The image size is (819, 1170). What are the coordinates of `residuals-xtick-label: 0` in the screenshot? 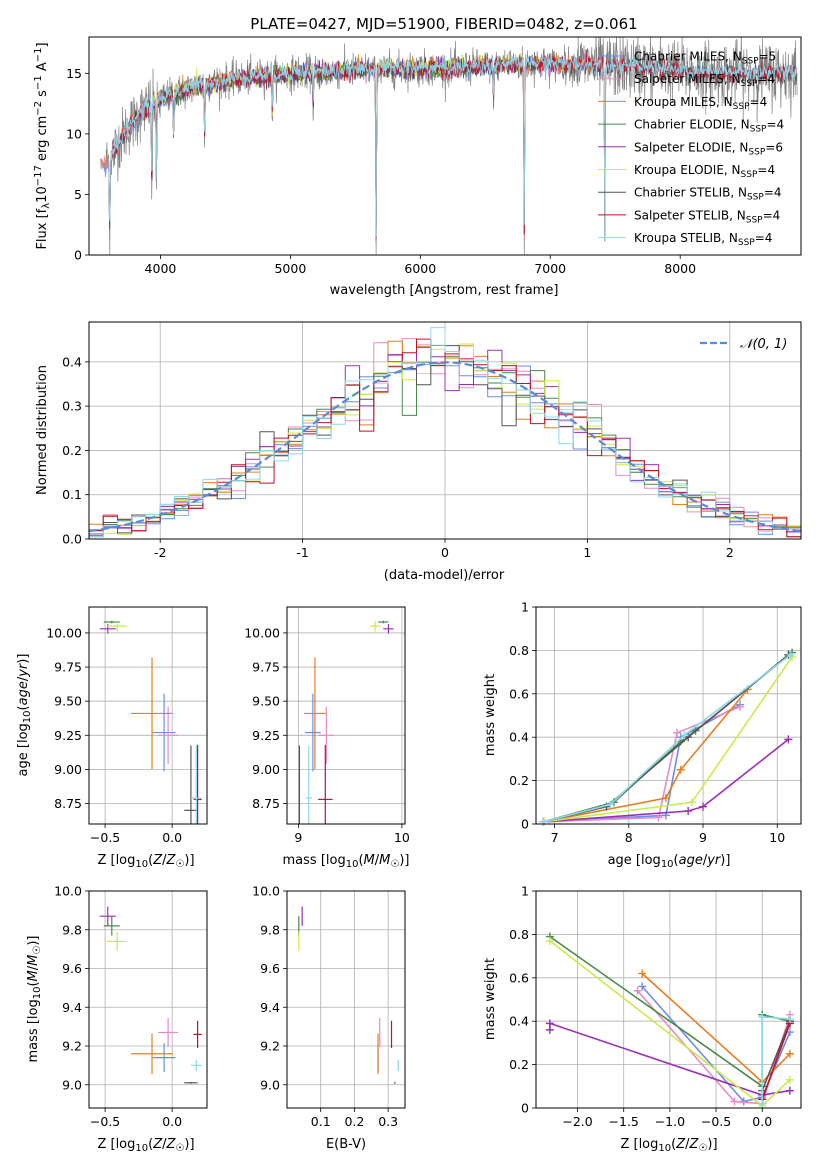 It's located at (445, 552).